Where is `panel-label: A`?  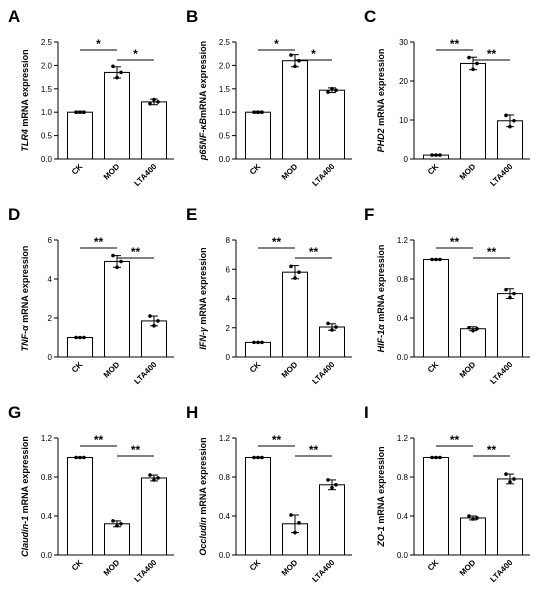
panel-label: A is located at coordinates (14, 16).